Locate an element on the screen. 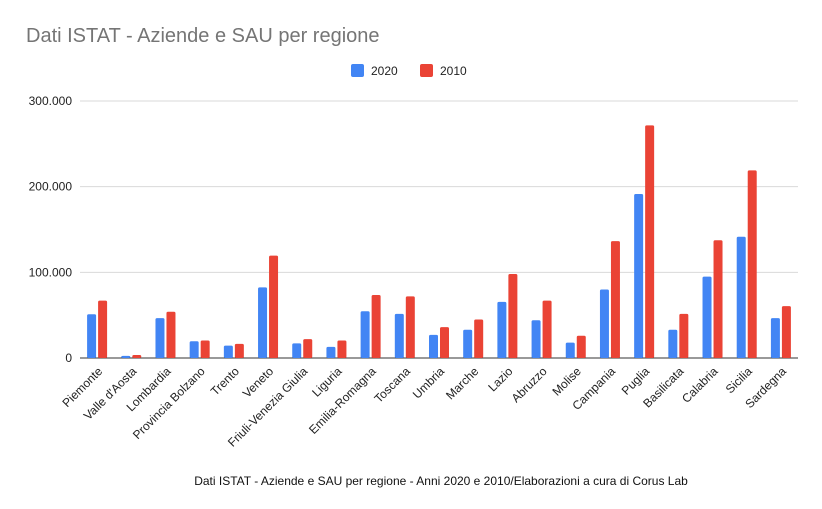  legend-label-2020: 2020 is located at coordinates (384, 71).